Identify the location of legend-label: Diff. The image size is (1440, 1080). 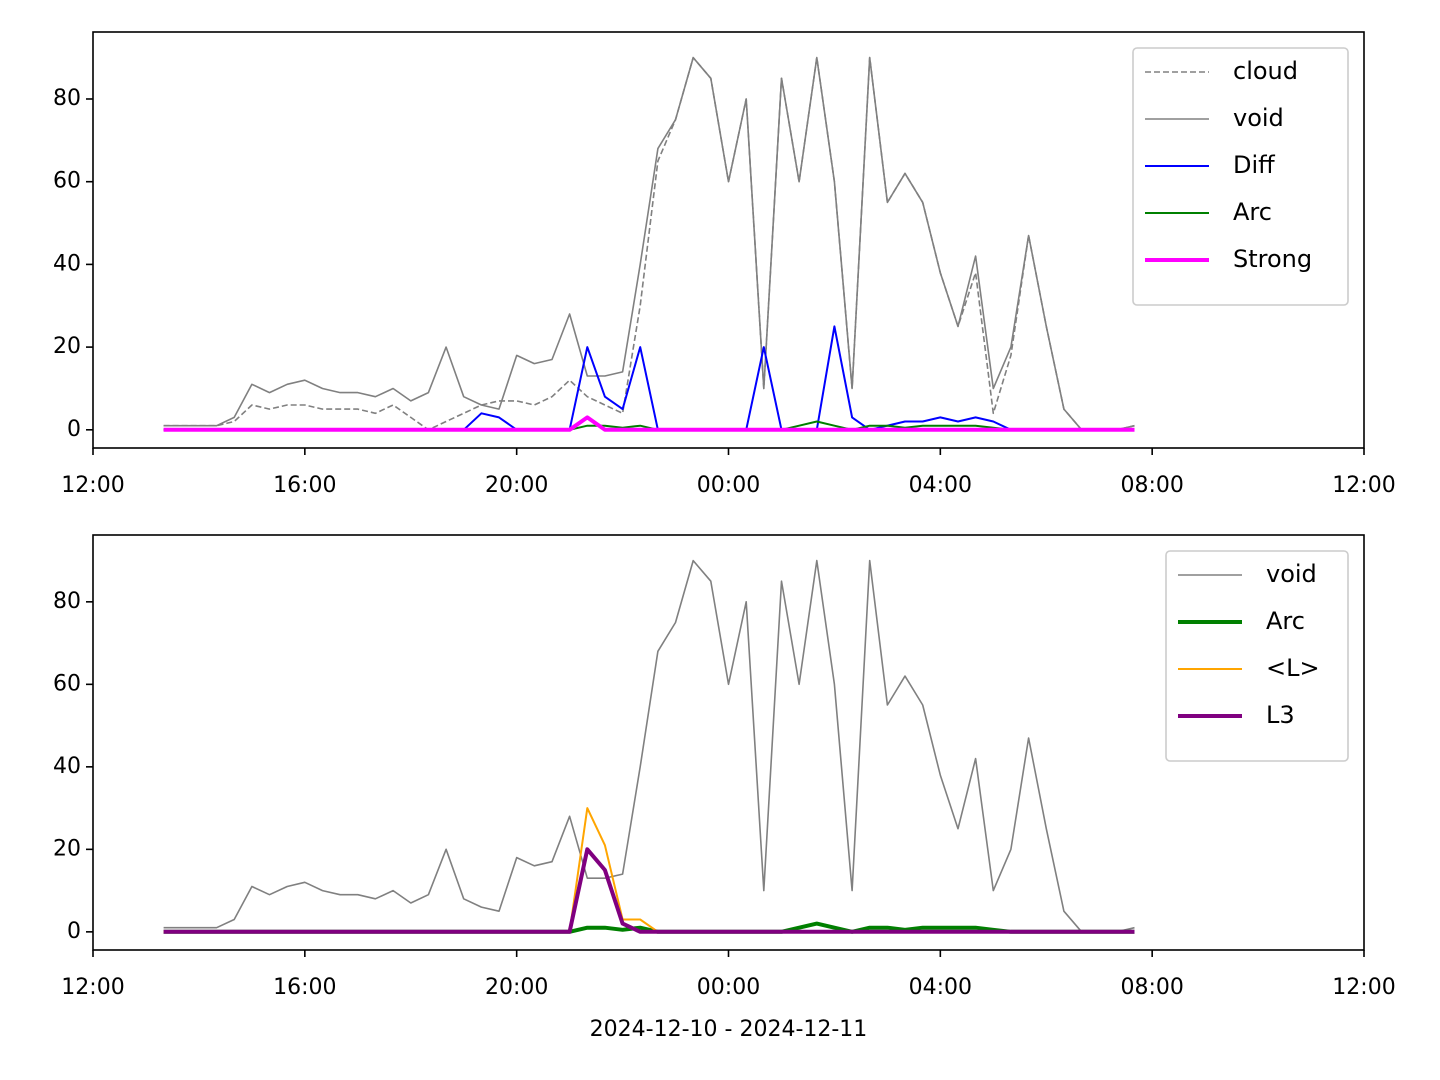
(1254, 165).